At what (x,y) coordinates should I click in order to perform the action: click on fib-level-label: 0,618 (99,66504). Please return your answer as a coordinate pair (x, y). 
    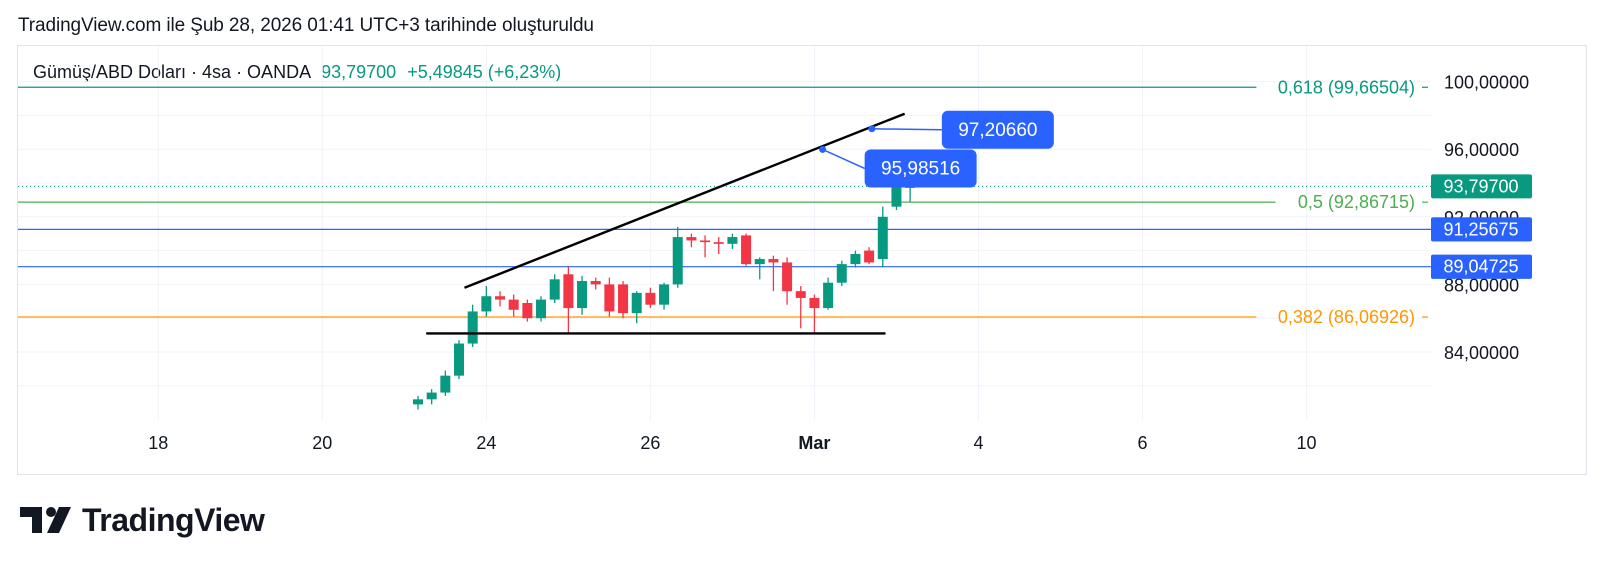
    Looking at the image, I should click on (1346, 87).